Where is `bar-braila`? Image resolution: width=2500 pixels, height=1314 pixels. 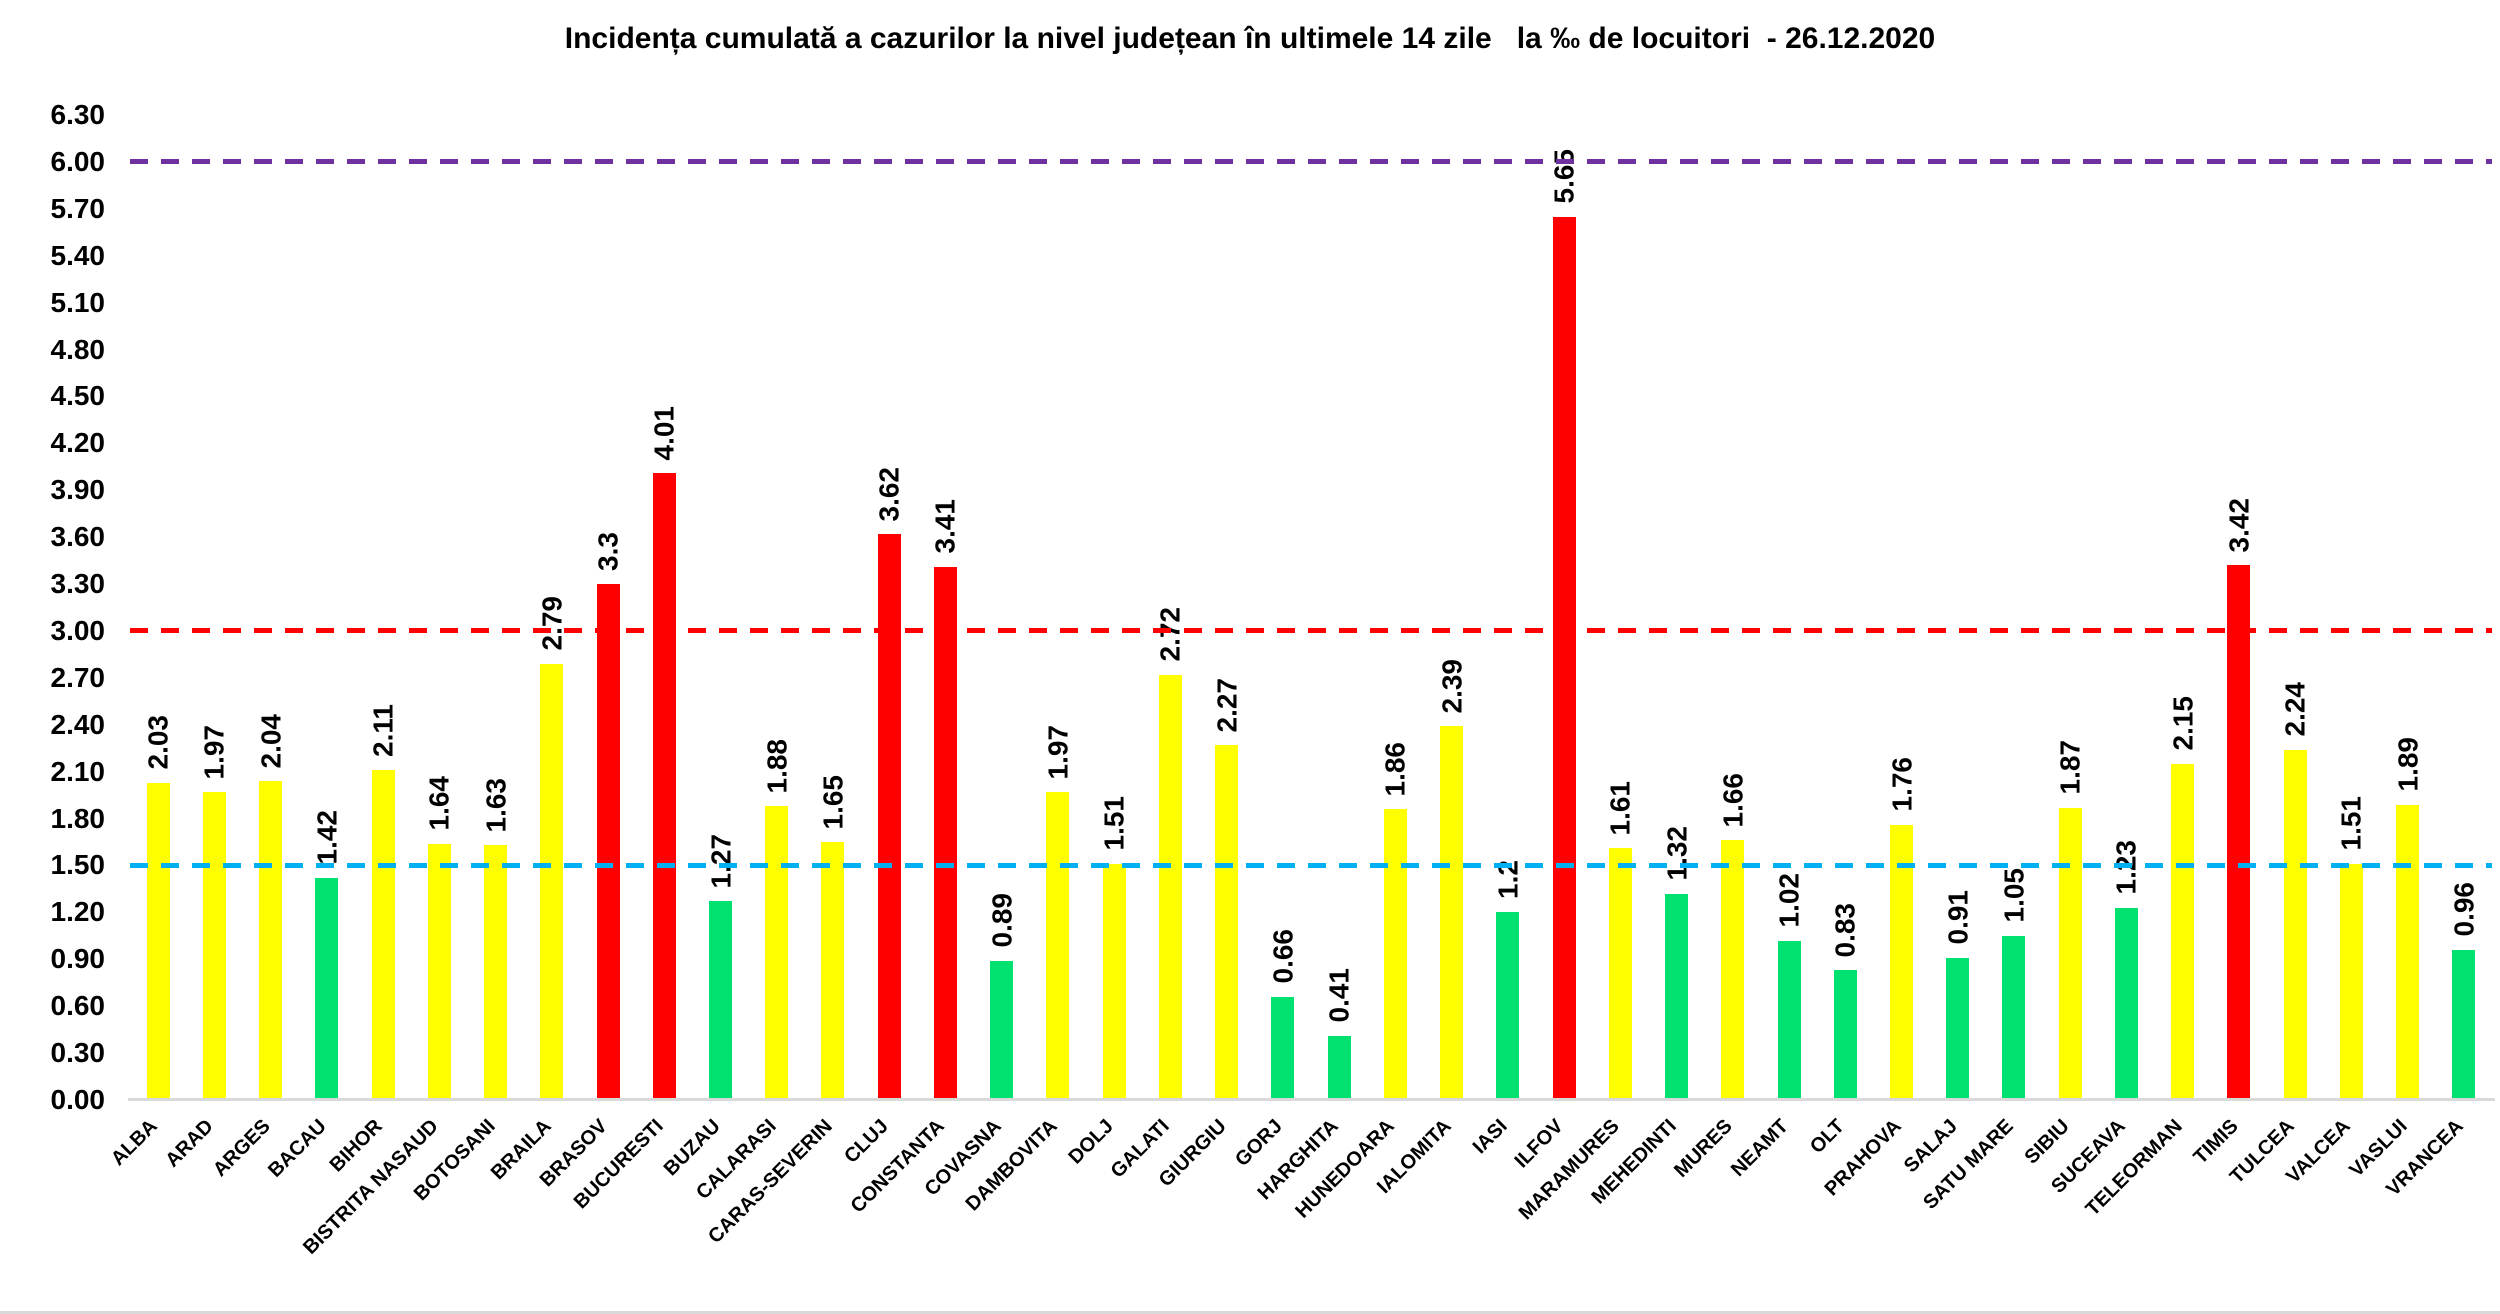 bar-braila is located at coordinates (552, 881).